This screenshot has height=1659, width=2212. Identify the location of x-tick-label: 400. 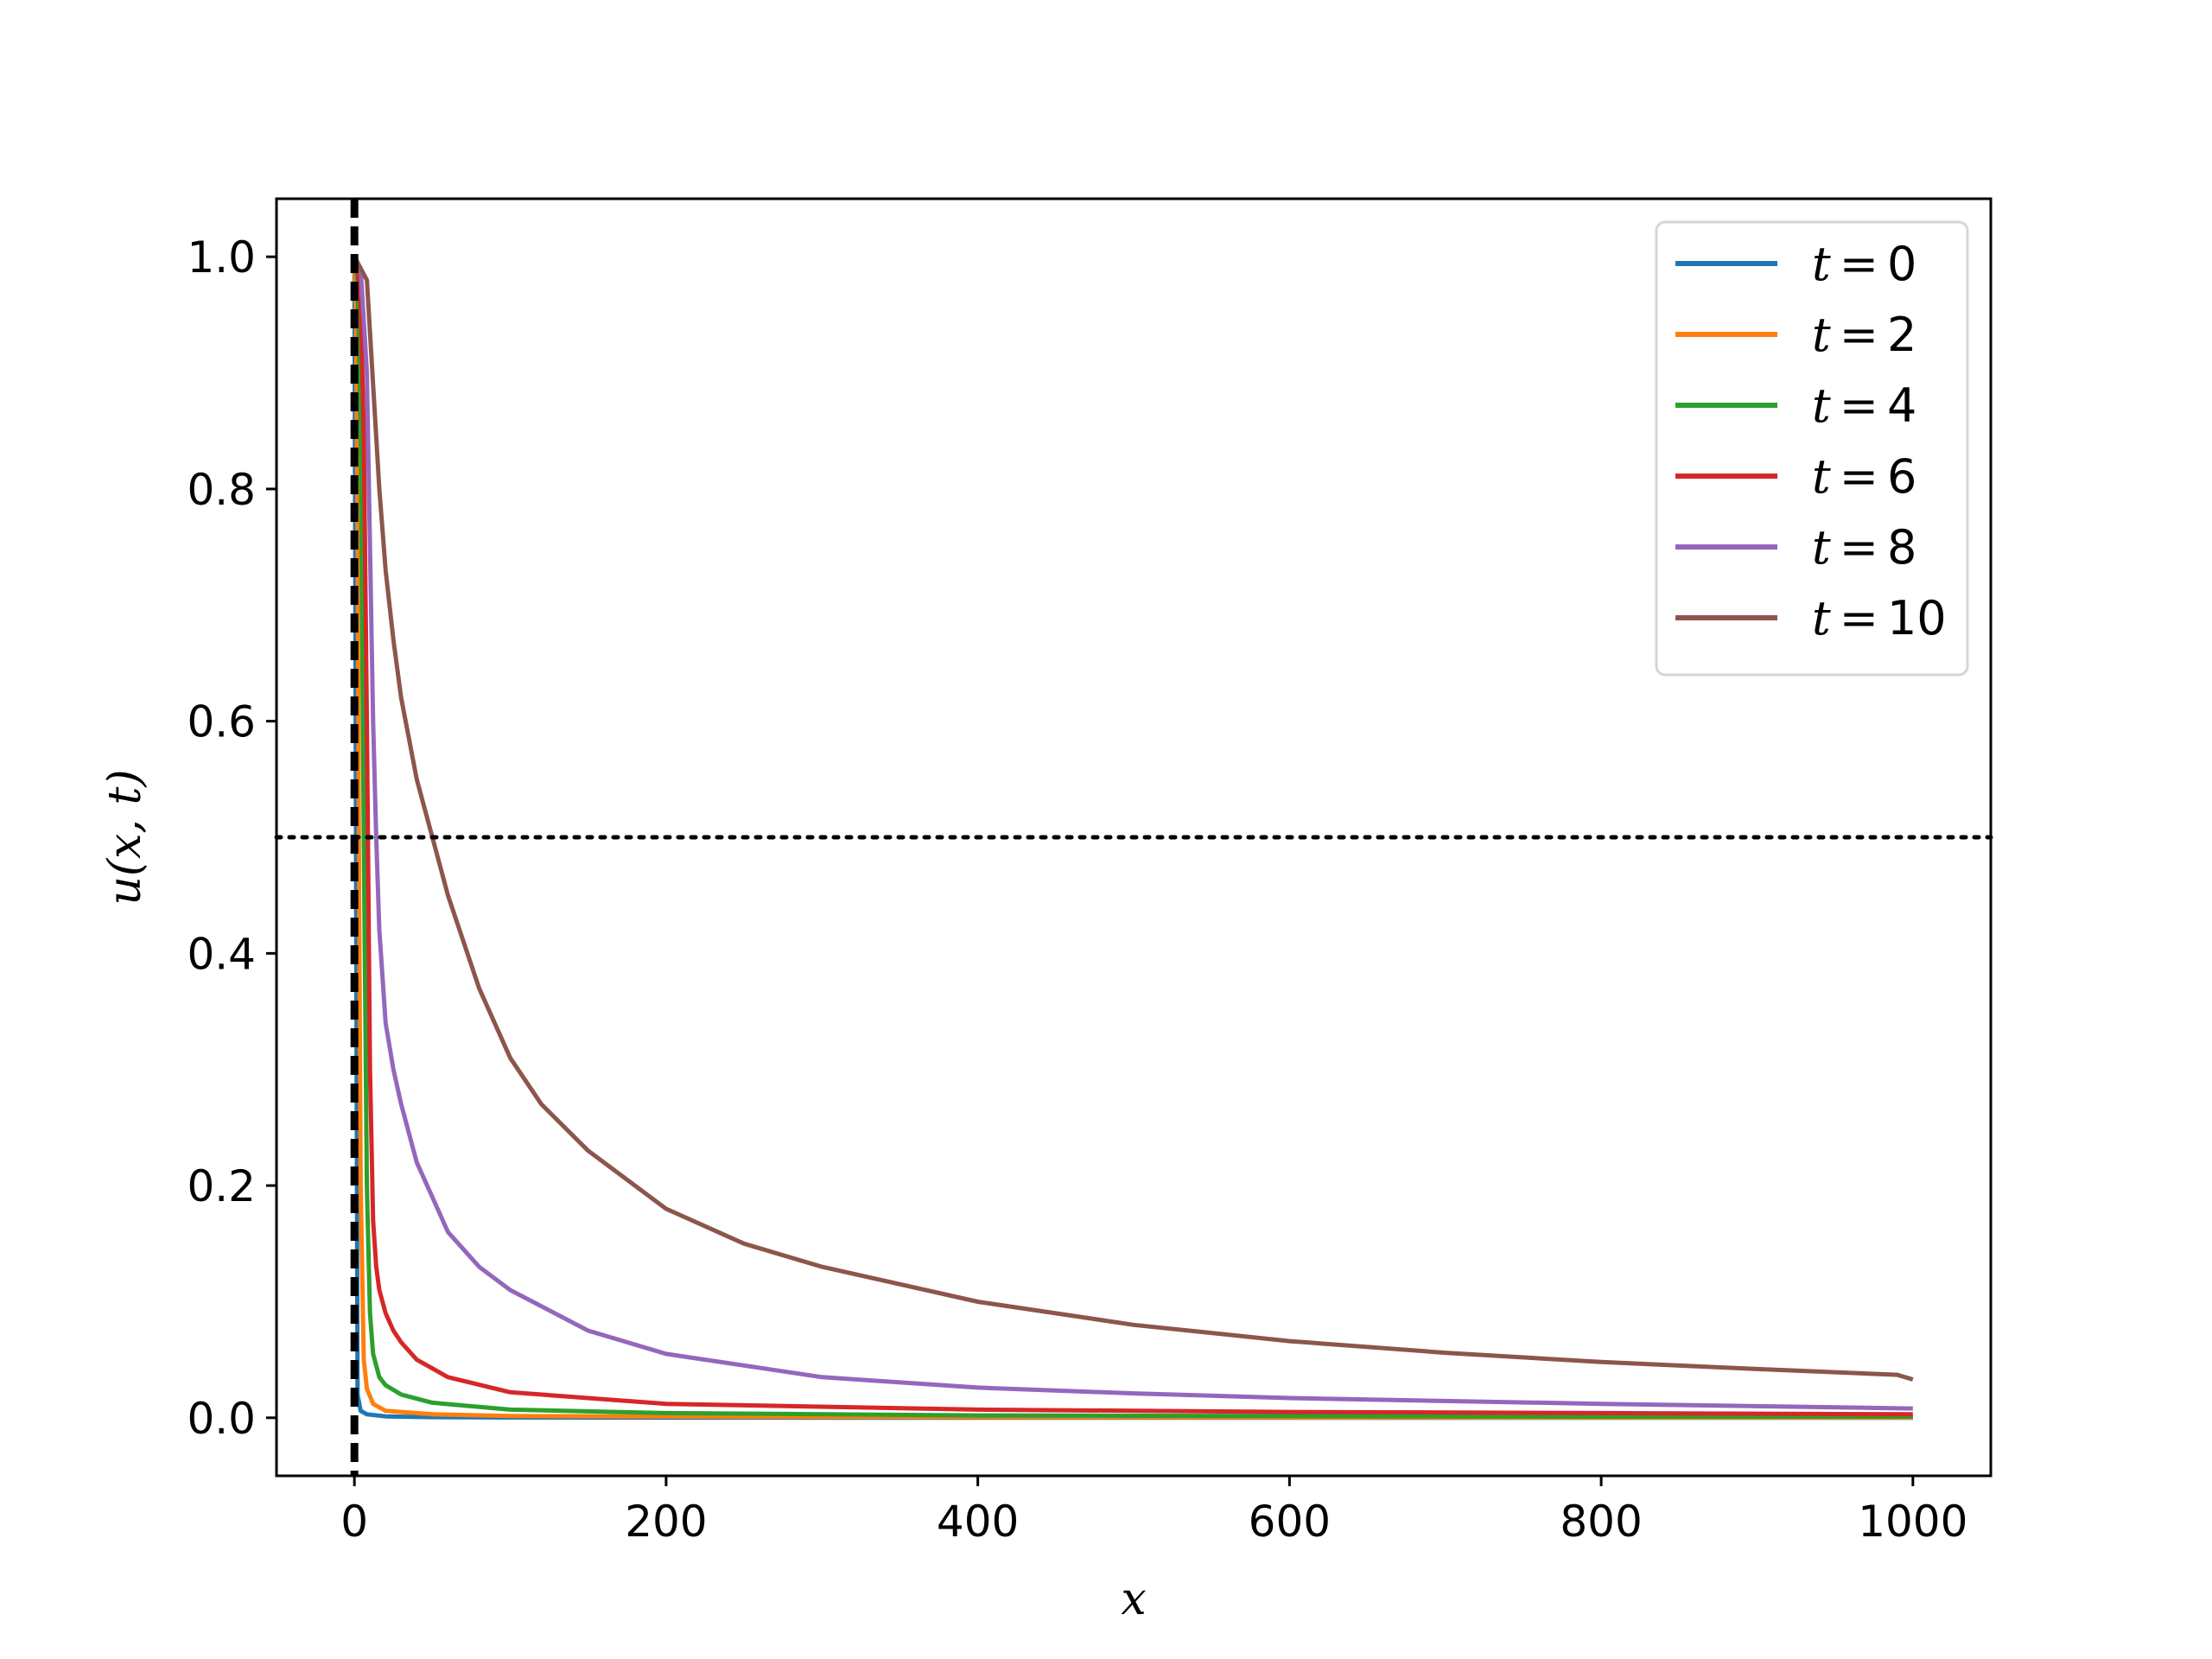
(978, 1522).